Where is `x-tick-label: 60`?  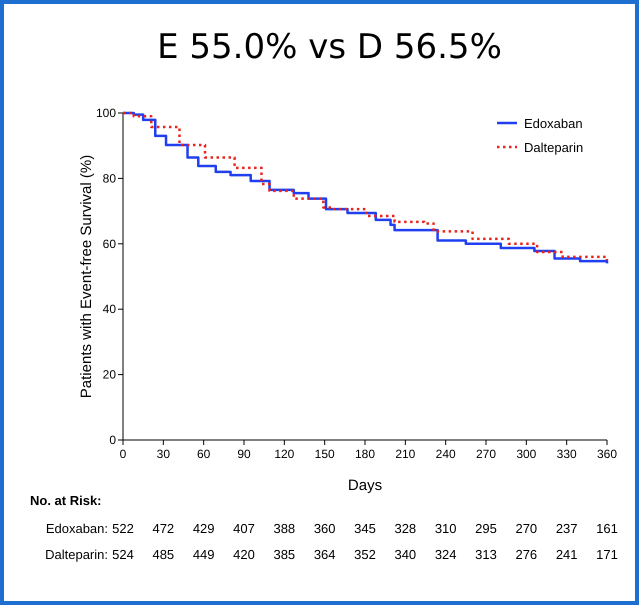 x-tick-label: 60 is located at coordinates (203, 454).